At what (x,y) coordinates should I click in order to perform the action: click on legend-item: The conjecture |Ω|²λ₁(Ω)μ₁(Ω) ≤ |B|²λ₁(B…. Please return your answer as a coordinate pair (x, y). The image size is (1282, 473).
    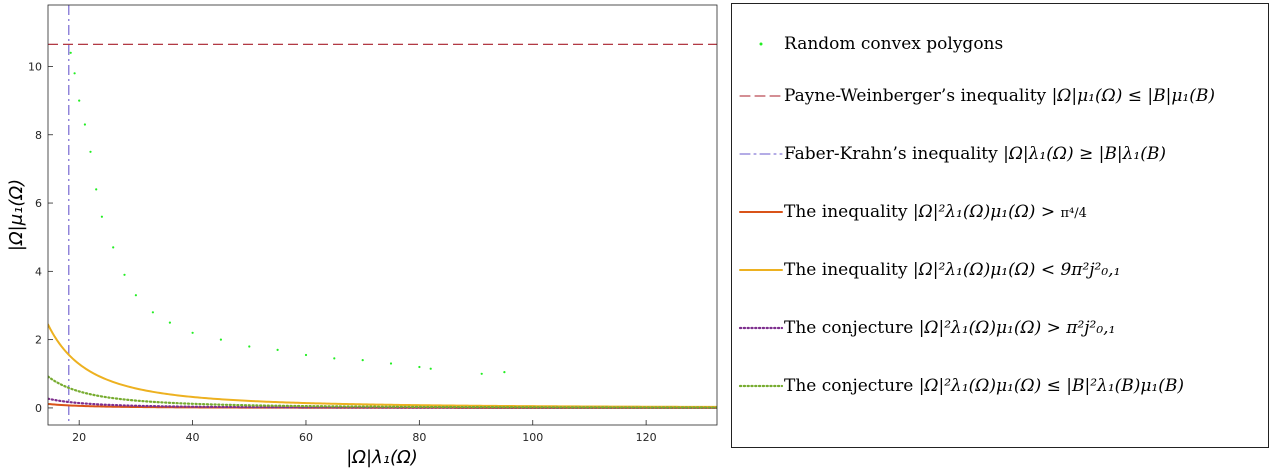
    Looking at the image, I should click on (1000, 386).